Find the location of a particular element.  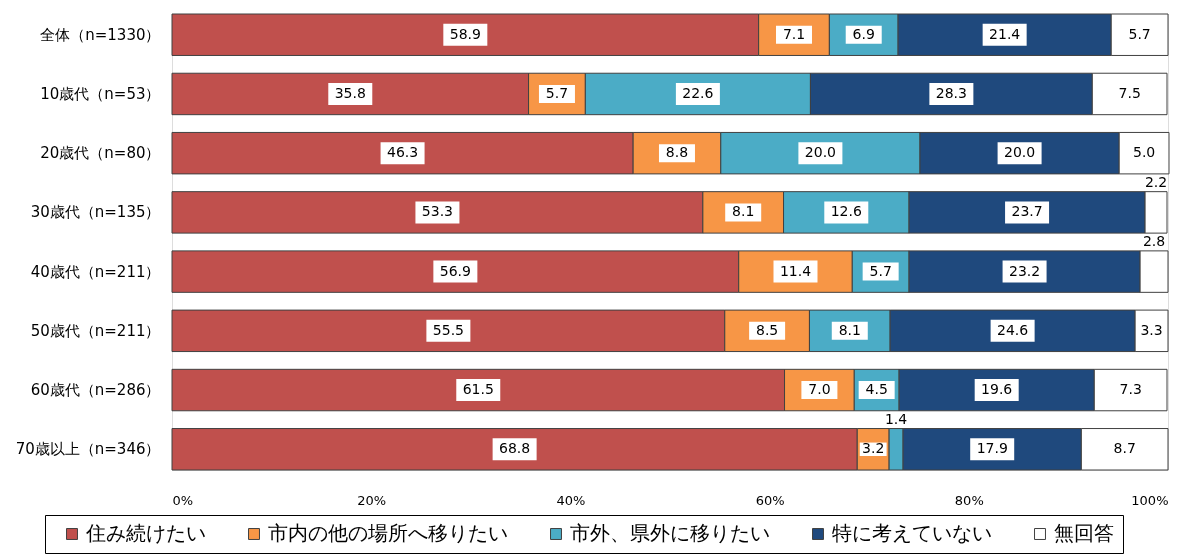

data-label: 7.0 is located at coordinates (819, 389).